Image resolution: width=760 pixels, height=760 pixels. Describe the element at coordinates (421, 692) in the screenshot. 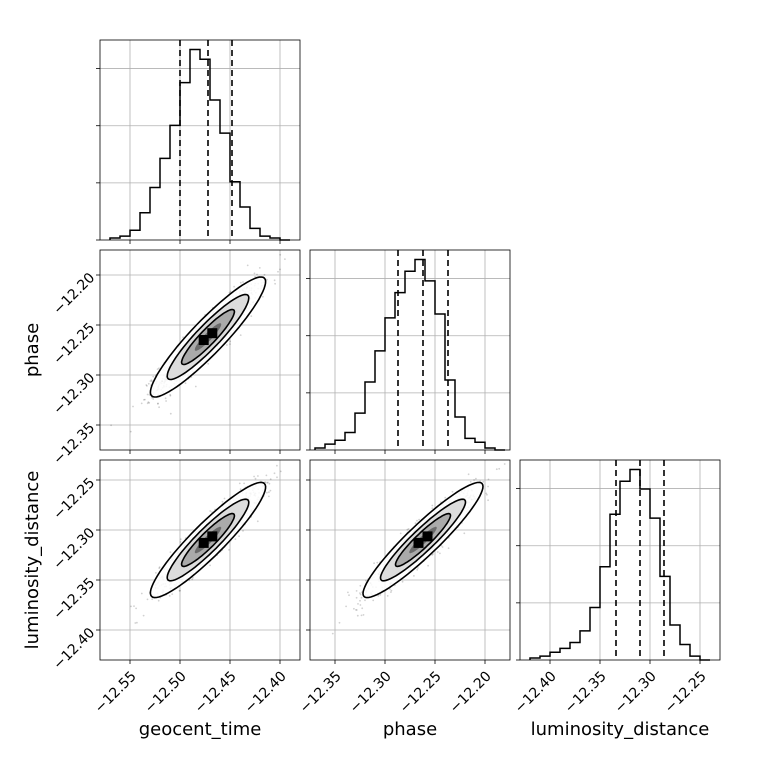

I see `x-tick-label-phase: −12.25` at that location.